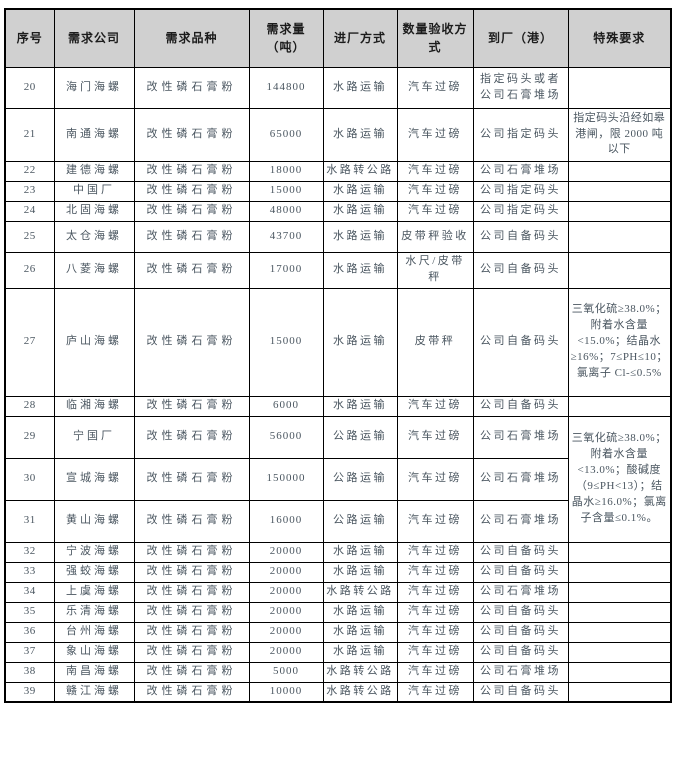 The height and width of the screenshot is (764, 674). What do you see at coordinates (286, 134) in the screenshot?
I see `quantity-cell: 65000` at bounding box center [286, 134].